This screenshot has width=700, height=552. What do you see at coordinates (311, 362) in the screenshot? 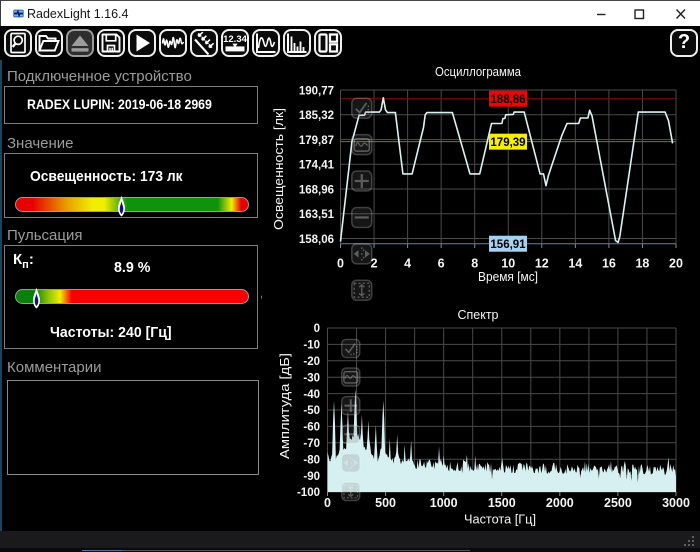
I see `spec-ytick-label: -20` at bounding box center [311, 362].